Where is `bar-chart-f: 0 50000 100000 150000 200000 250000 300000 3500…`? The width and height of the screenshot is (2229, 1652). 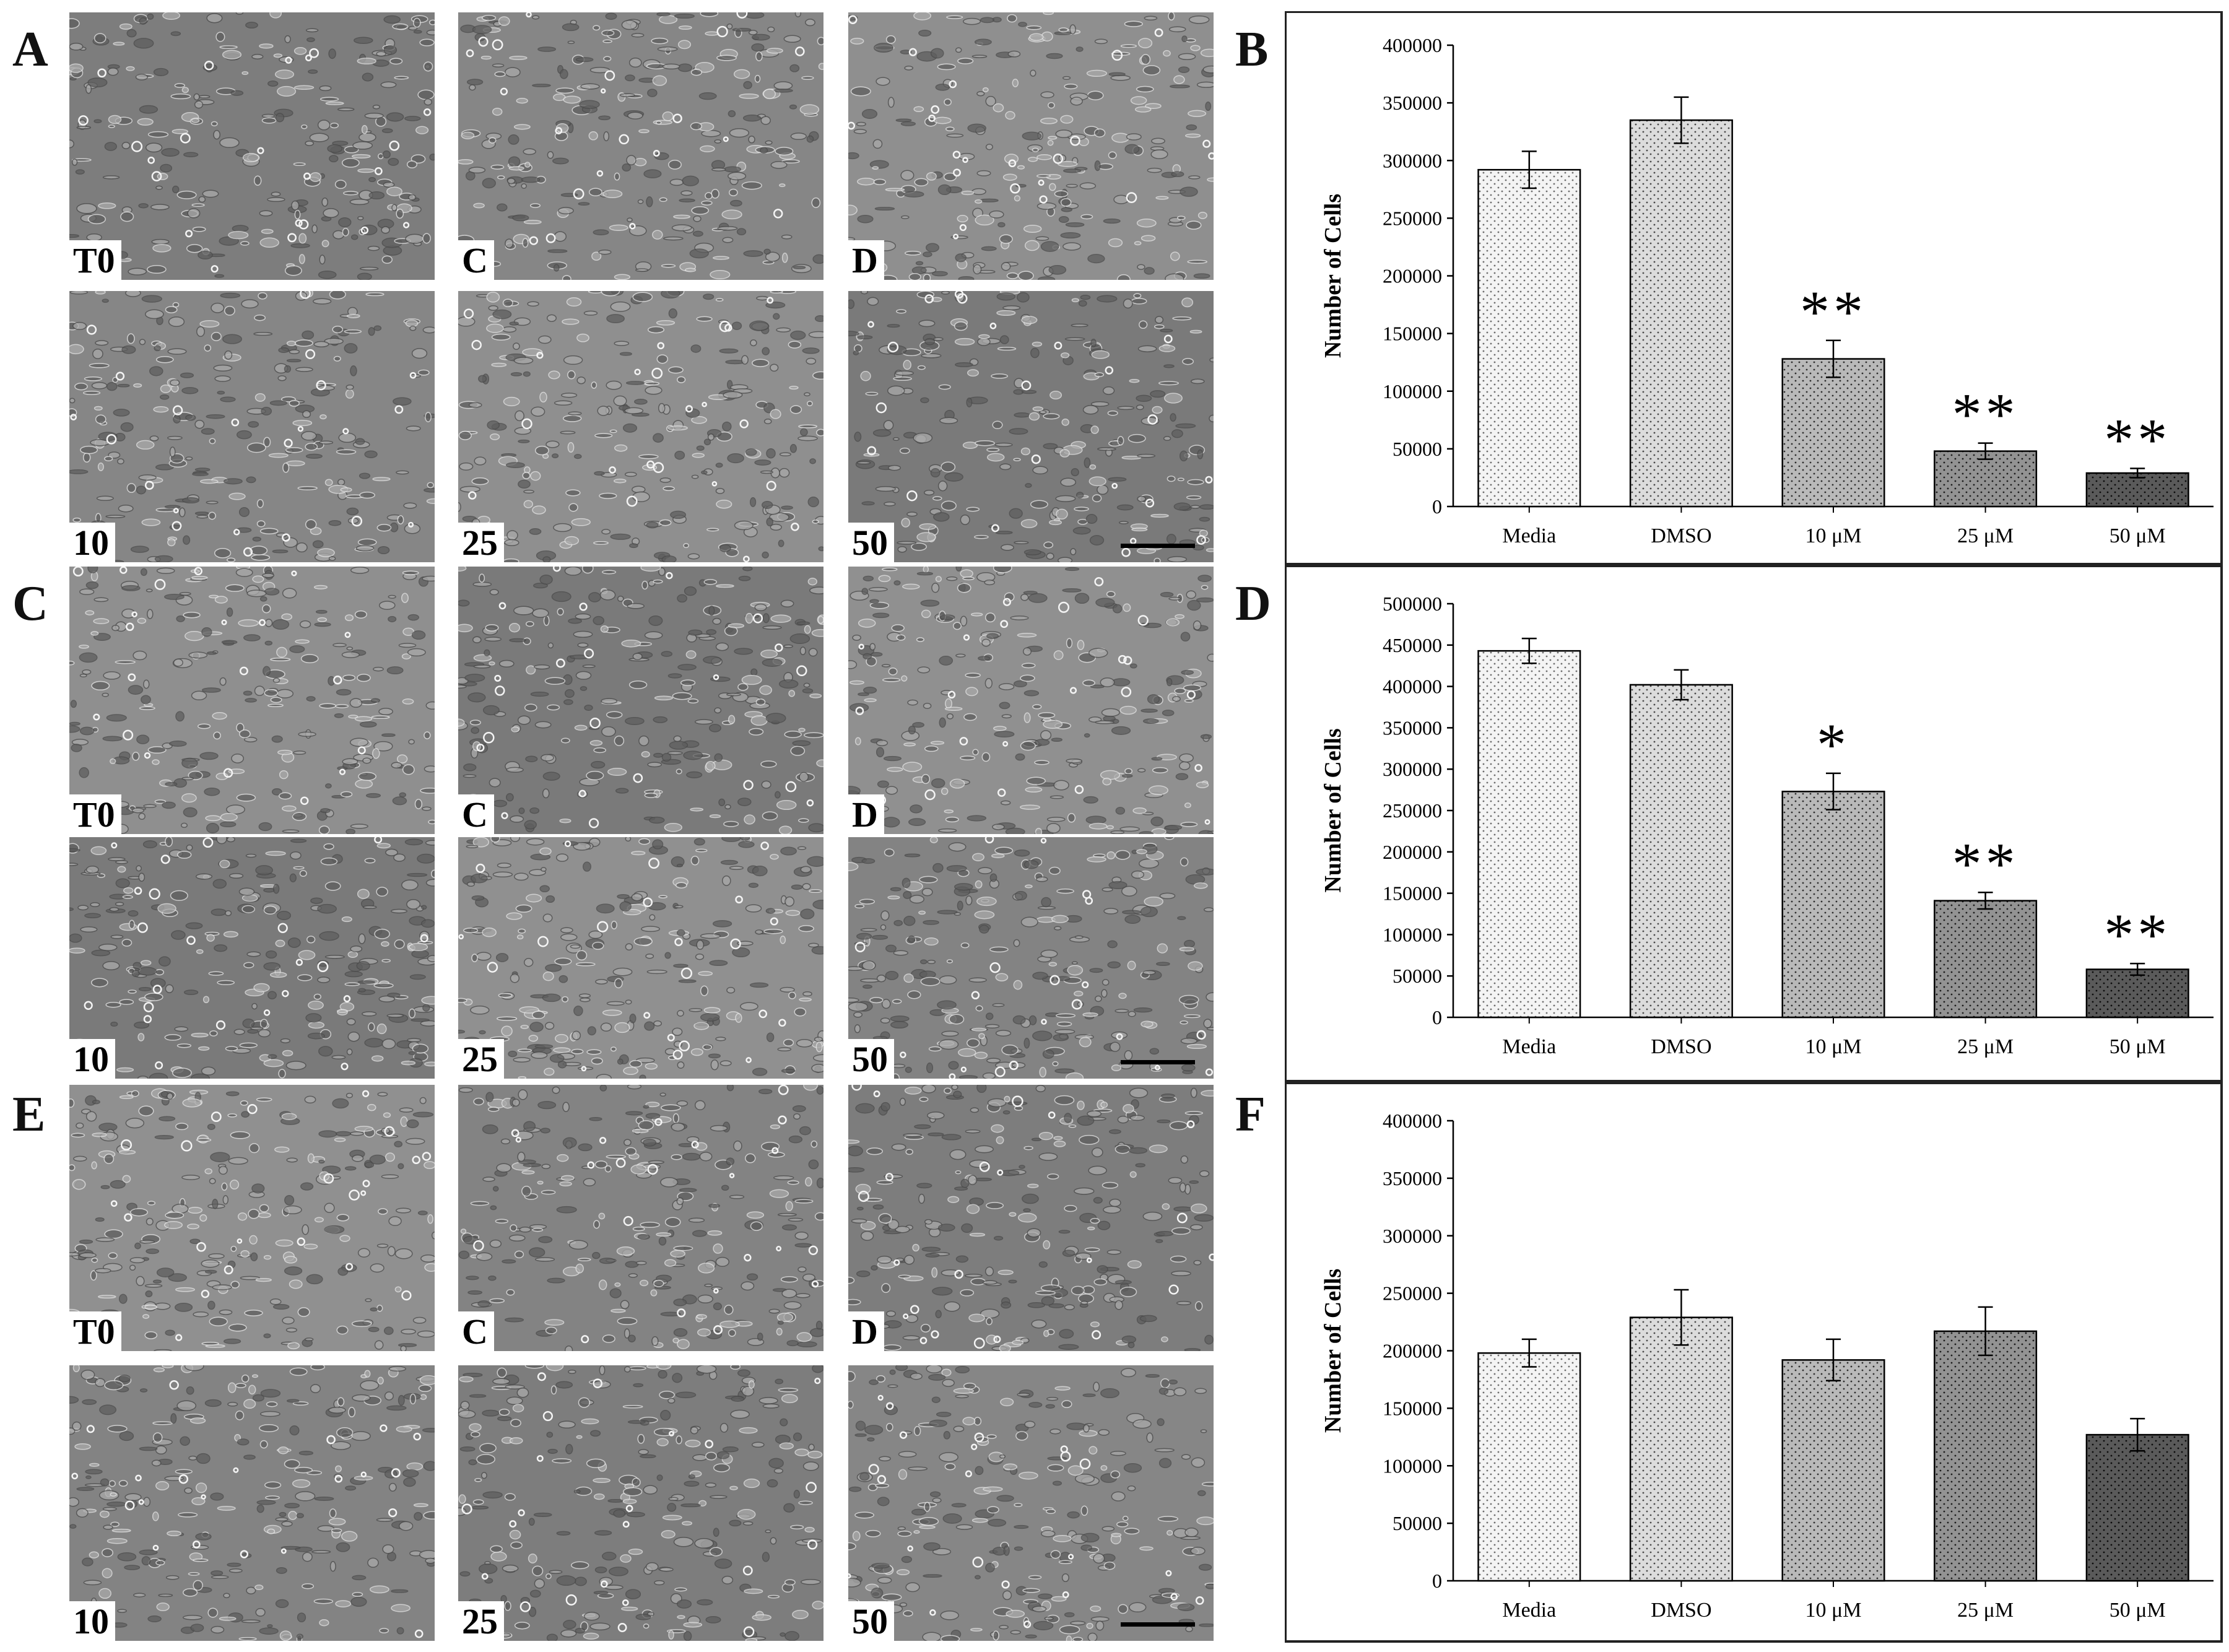 bar-chart-f: 0 50000 100000 150000 200000 250000 300000 3500… is located at coordinates (1753, 1363).